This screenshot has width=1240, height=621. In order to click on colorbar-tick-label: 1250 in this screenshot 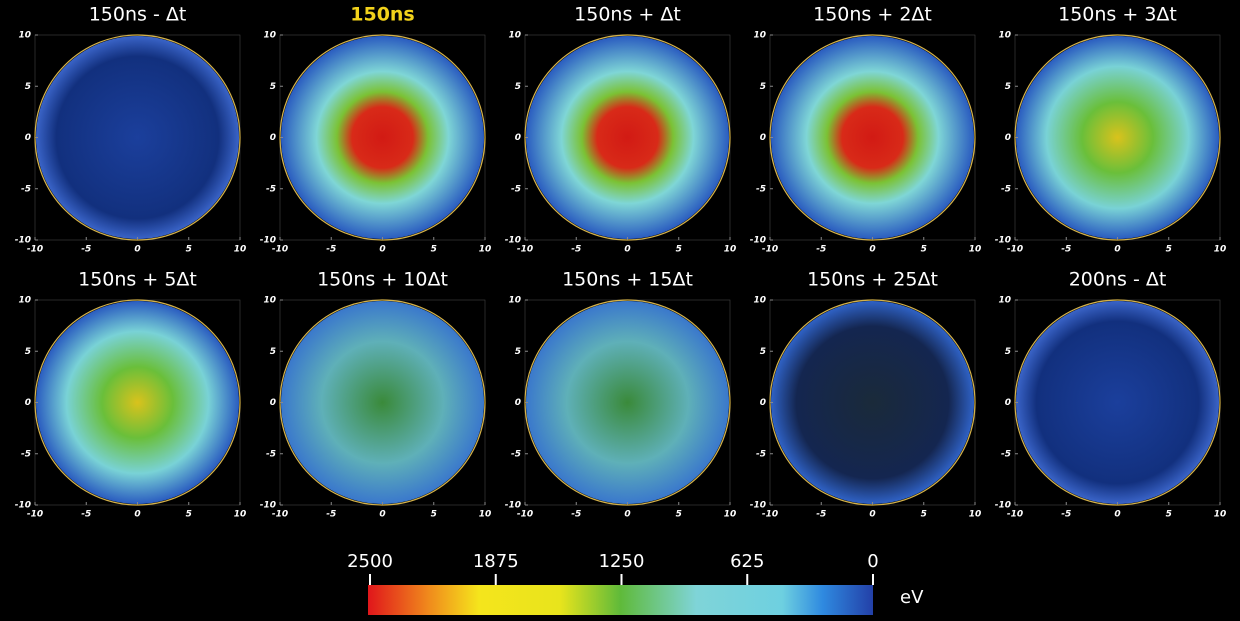, I will do `click(622, 561)`.